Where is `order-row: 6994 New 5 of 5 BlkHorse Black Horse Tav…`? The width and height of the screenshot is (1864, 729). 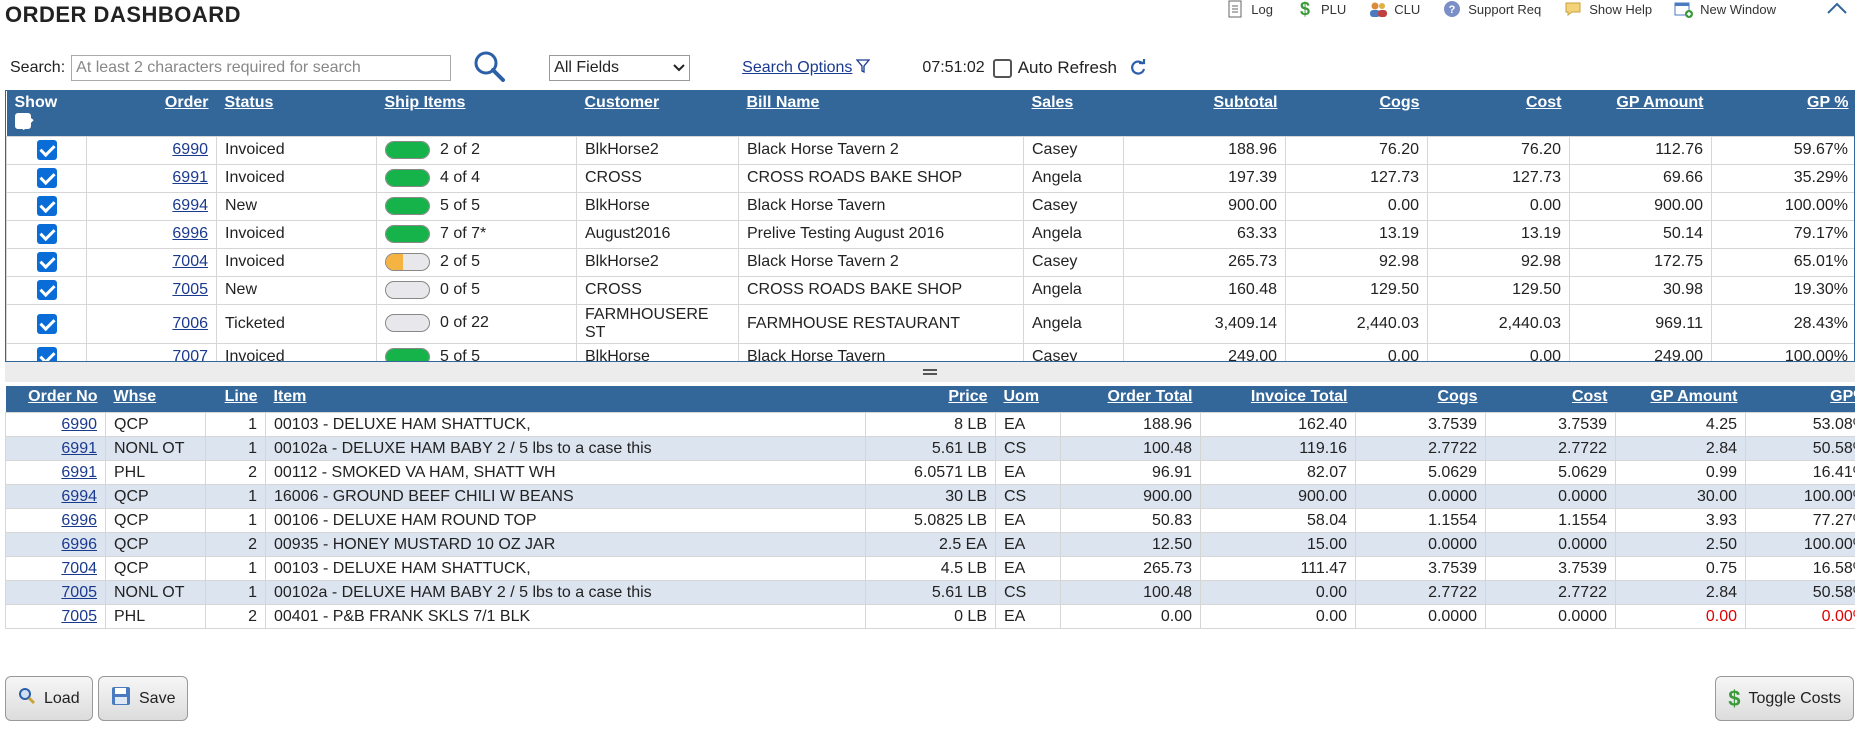
order-row: 6994 New 5 of 5 BlkHorse Black Horse Tav… is located at coordinates (930, 206).